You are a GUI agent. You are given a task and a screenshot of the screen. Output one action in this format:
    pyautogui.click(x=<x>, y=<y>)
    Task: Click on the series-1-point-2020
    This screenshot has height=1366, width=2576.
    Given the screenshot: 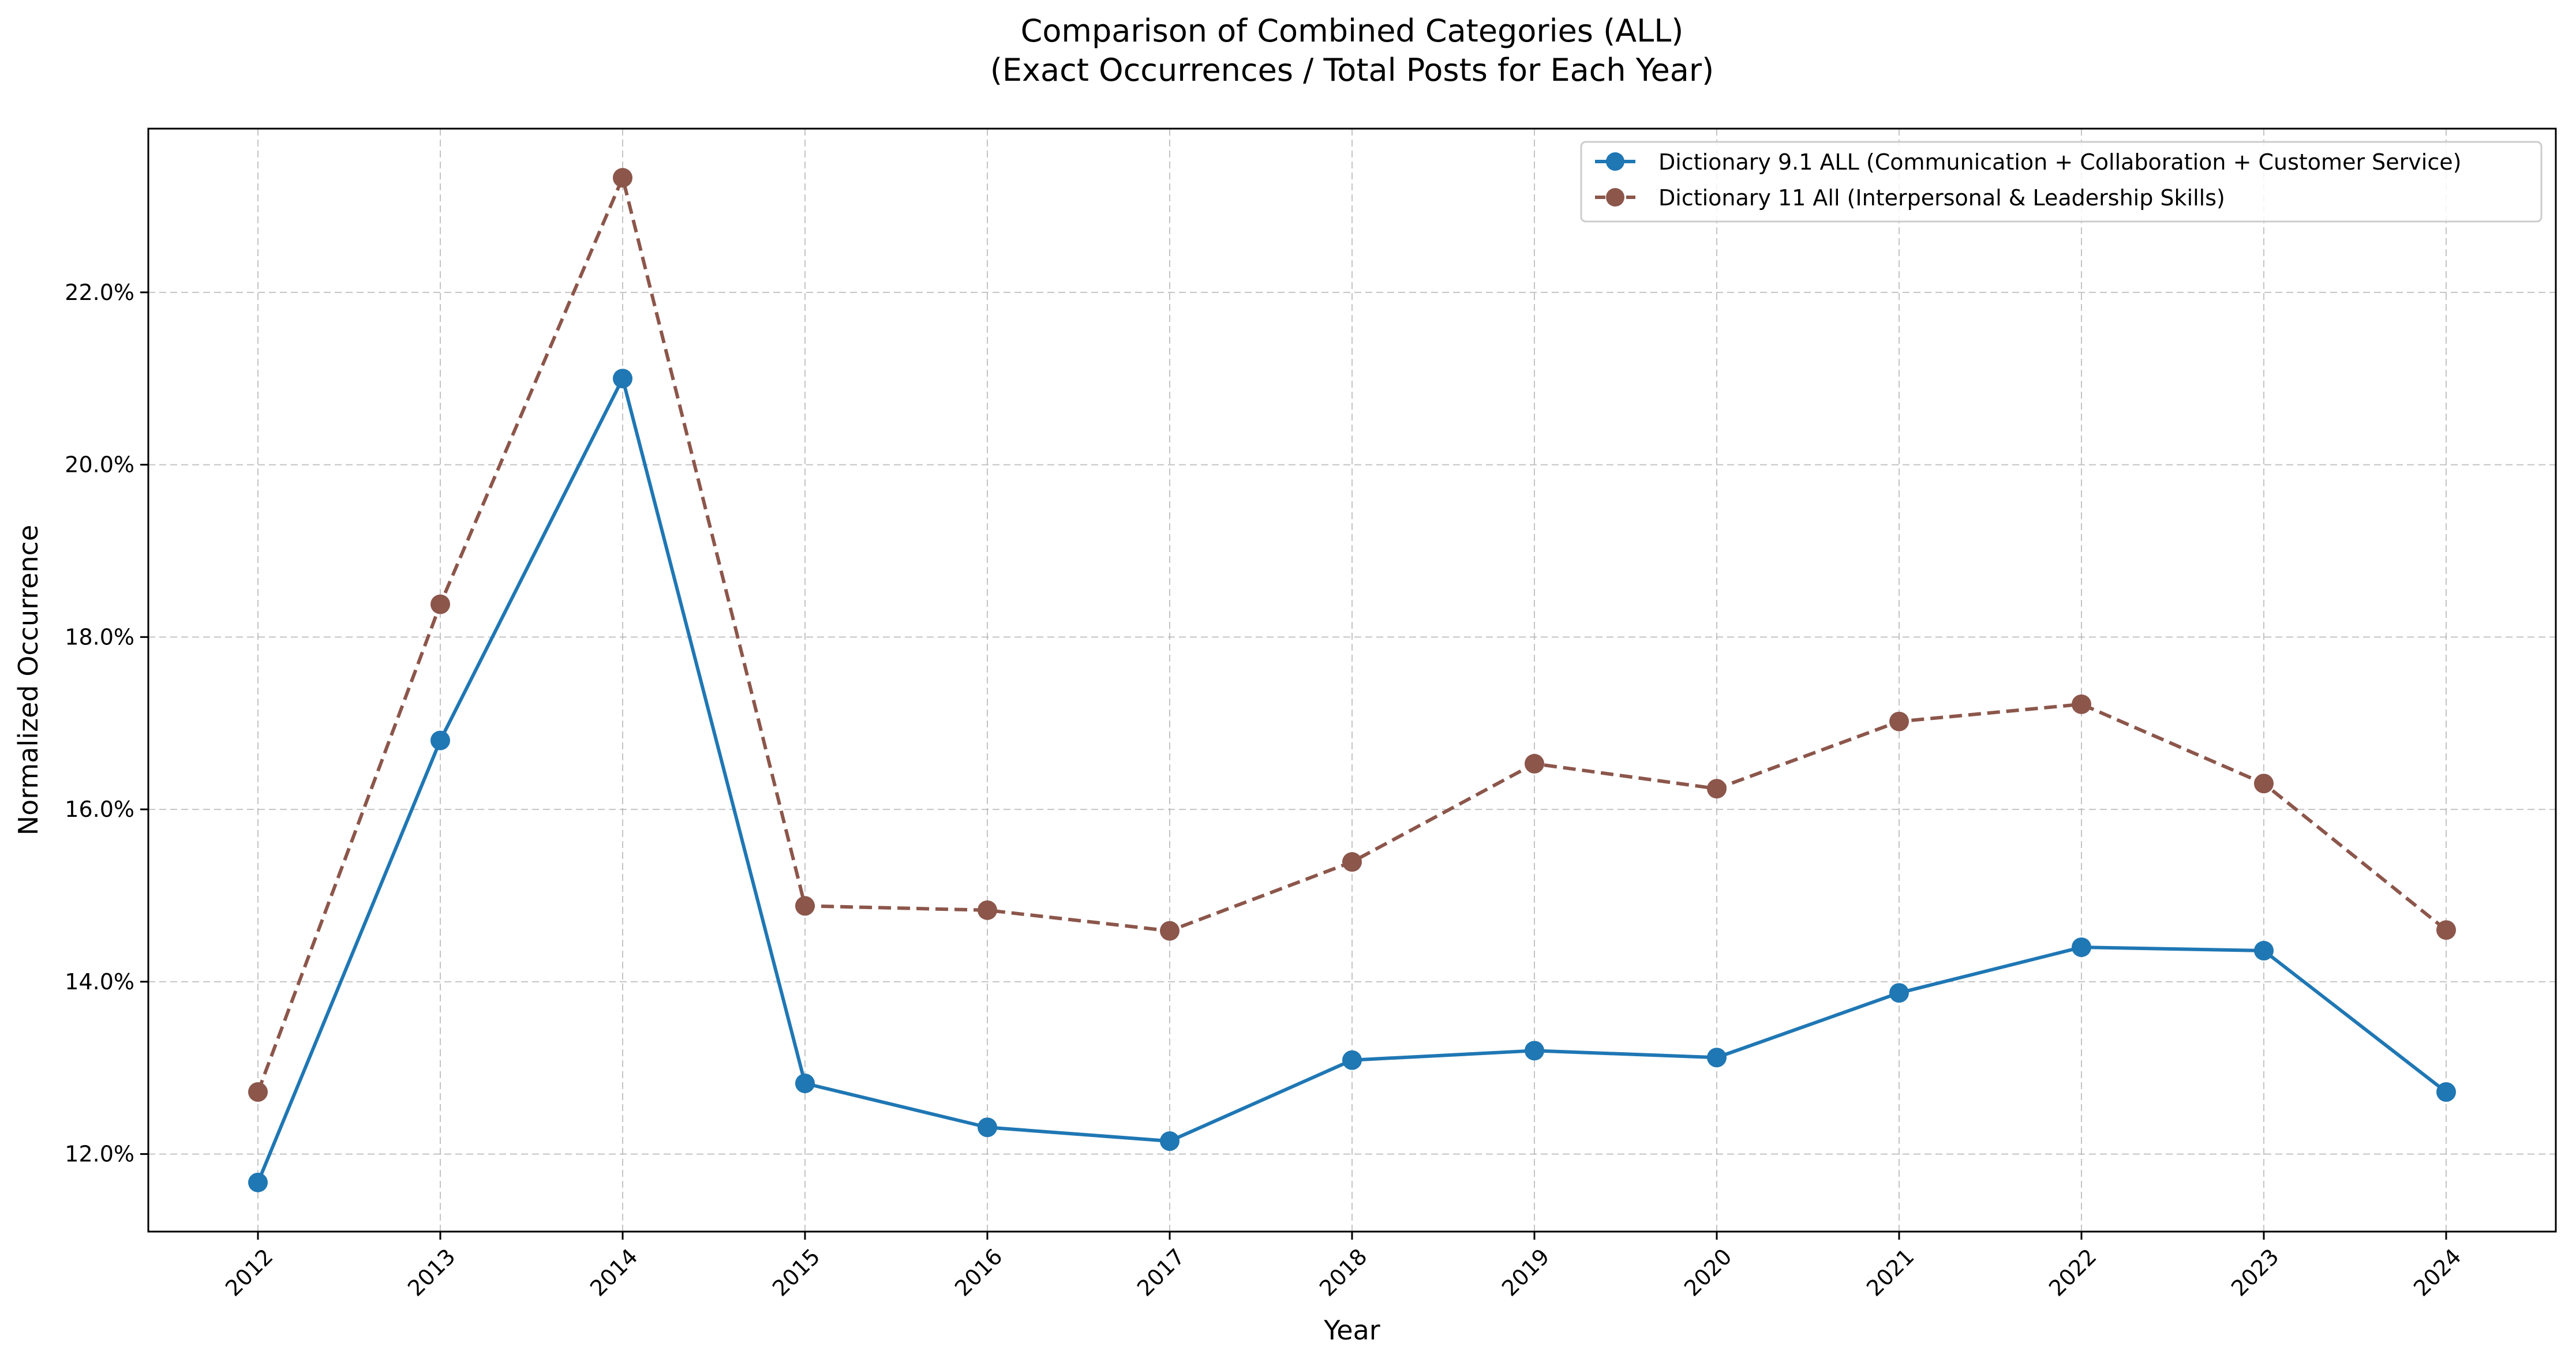 What is the action you would take?
    pyautogui.click(x=1717, y=1058)
    